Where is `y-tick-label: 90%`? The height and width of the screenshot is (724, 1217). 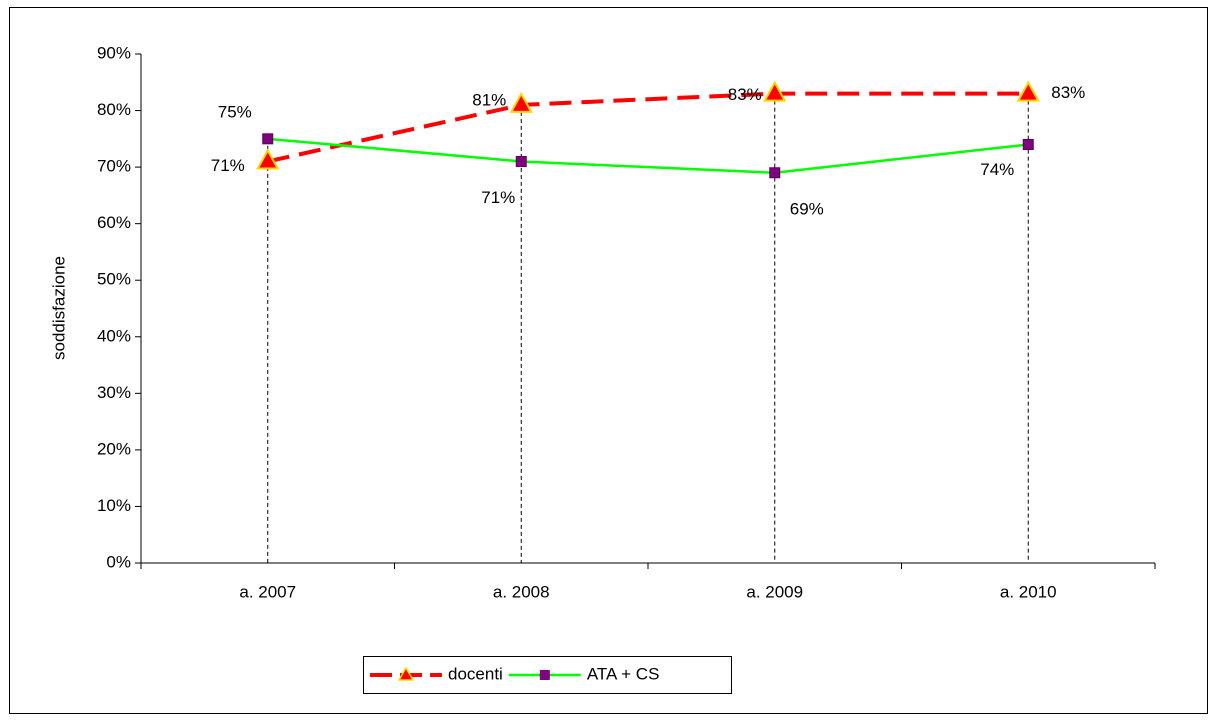
y-tick-label: 90% is located at coordinates (114, 52).